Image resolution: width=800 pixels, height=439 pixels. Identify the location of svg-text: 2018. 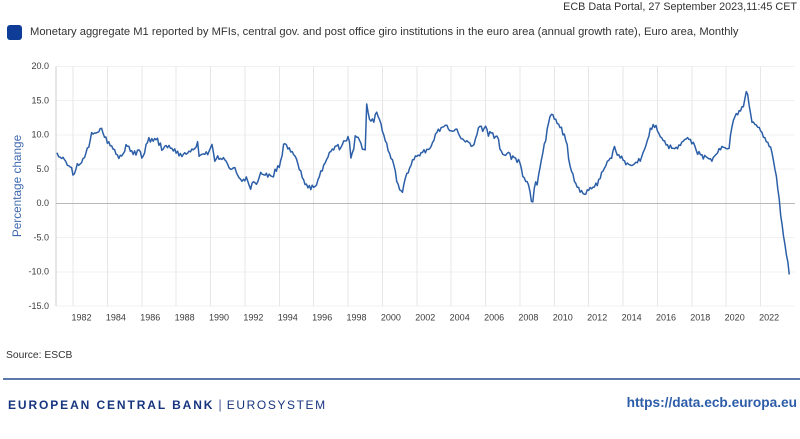
(700, 318).